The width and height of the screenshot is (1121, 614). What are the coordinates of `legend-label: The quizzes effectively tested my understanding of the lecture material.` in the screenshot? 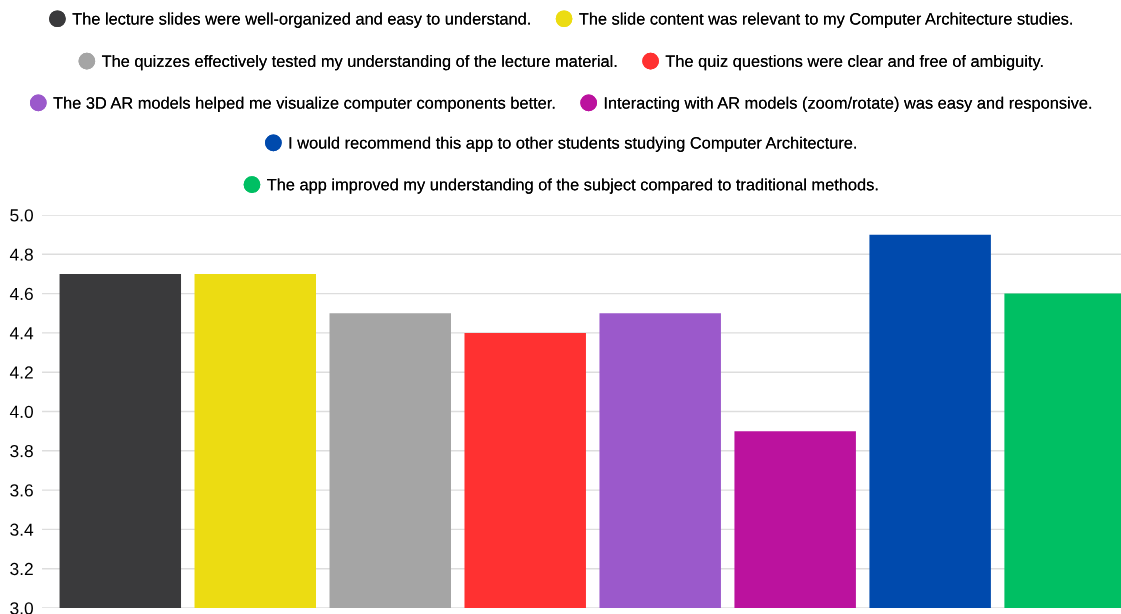 It's located at (359, 62).